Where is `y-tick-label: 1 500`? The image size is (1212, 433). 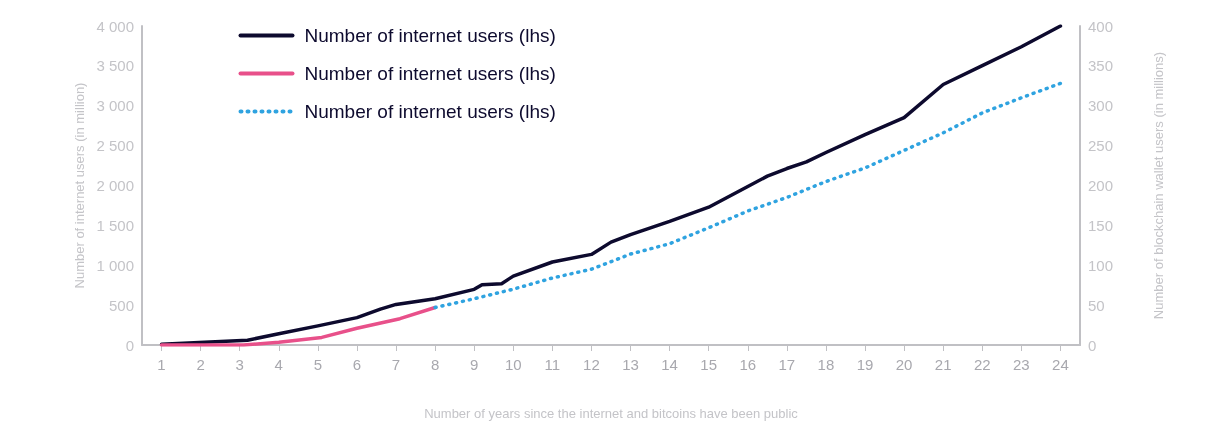
y-tick-label: 1 500 is located at coordinates (115, 225).